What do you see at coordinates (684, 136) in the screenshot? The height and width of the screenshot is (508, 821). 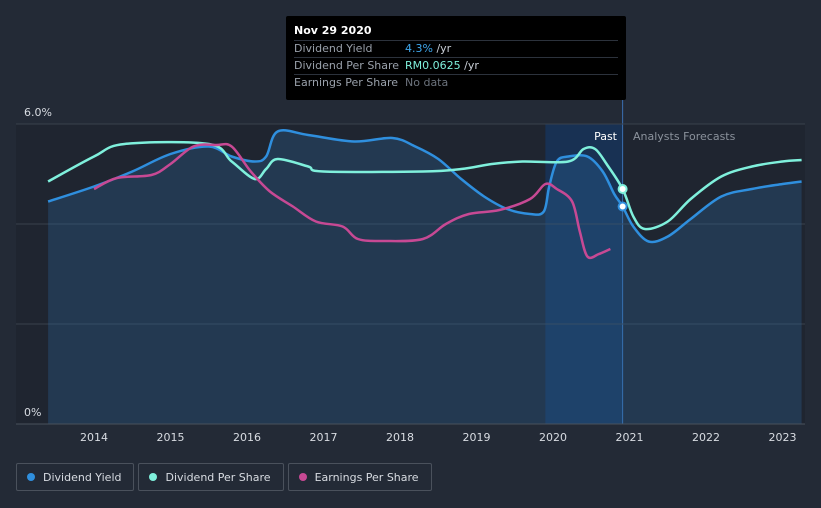 I see `forecast-label: Analysts Forecasts` at bounding box center [684, 136].